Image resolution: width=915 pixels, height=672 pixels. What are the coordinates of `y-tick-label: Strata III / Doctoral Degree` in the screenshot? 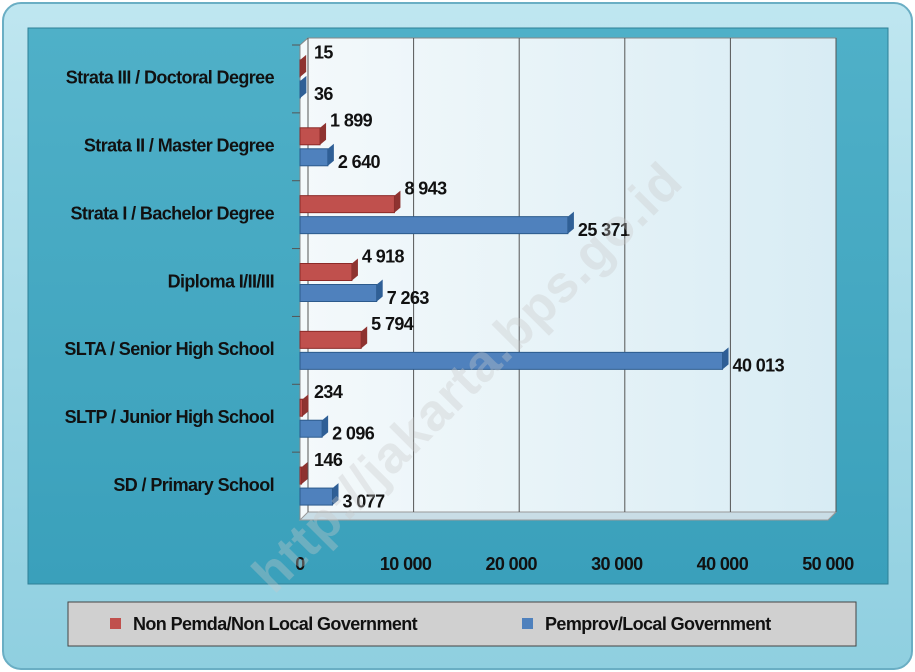 It's located at (170, 78).